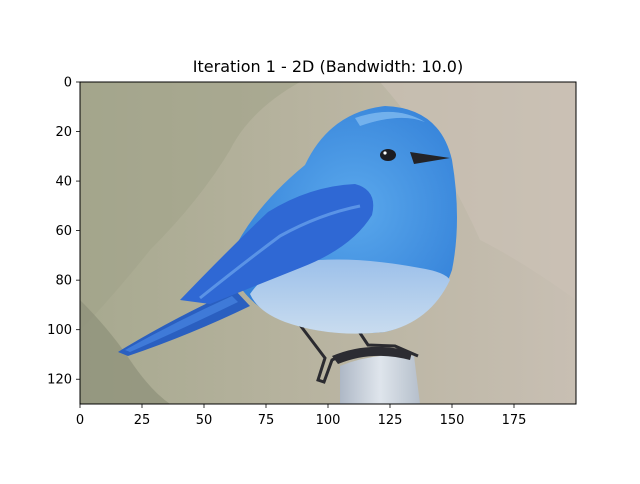 The height and width of the screenshot is (484, 640). Describe the element at coordinates (390, 118) in the screenshot. I see `bird-head-highlight` at that location.